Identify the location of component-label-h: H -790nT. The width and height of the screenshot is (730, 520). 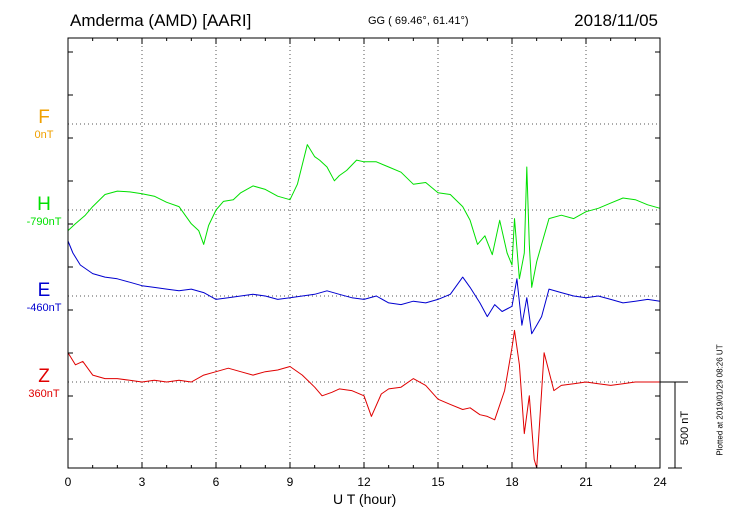
(44, 212).